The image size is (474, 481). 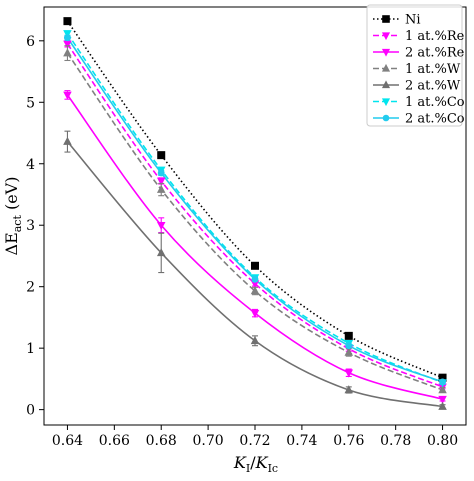 What do you see at coordinates (30, 411) in the screenshot?
I see `y-tick-label: 0` at bounding box center [30, 411].